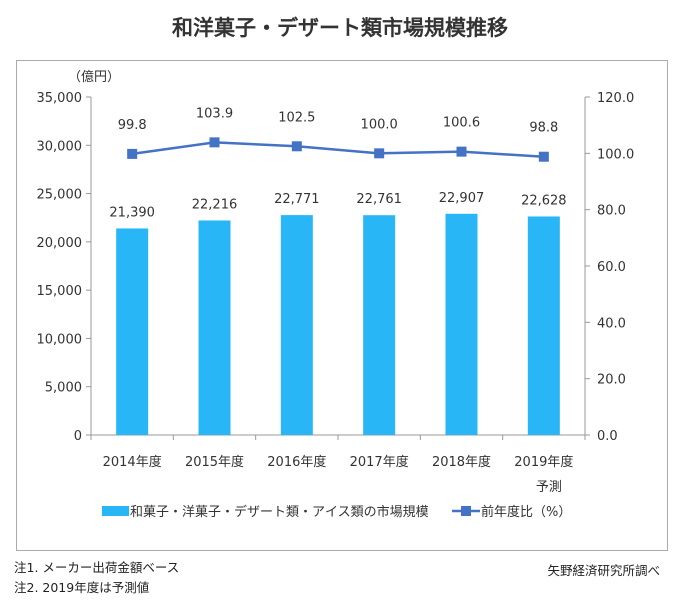 The height and width of the screenshot is (601, 680). I want to click on y-left-tick-label: 10,000, so click(60, 339).